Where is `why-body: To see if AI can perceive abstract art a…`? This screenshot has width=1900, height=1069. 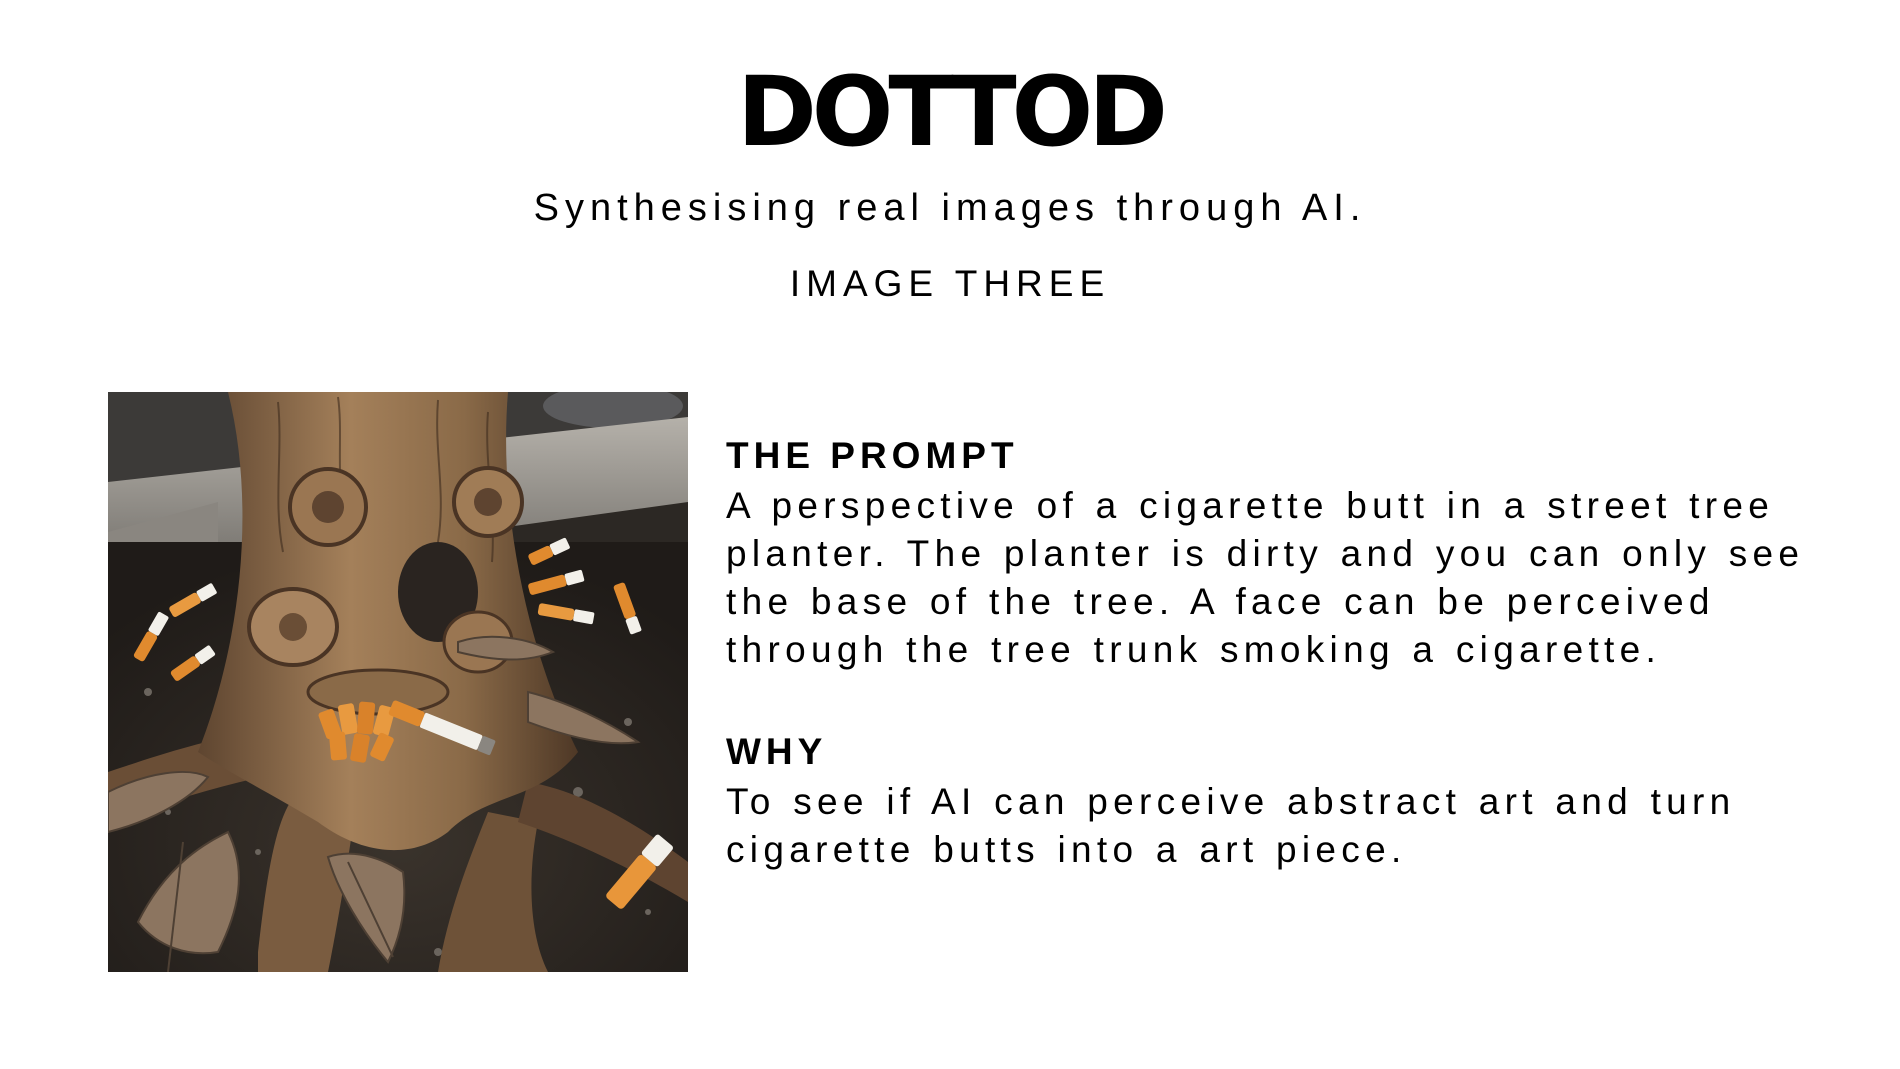 why-body: To see if AI can perceive abstract art a… is located at coordinates (1231, 825).